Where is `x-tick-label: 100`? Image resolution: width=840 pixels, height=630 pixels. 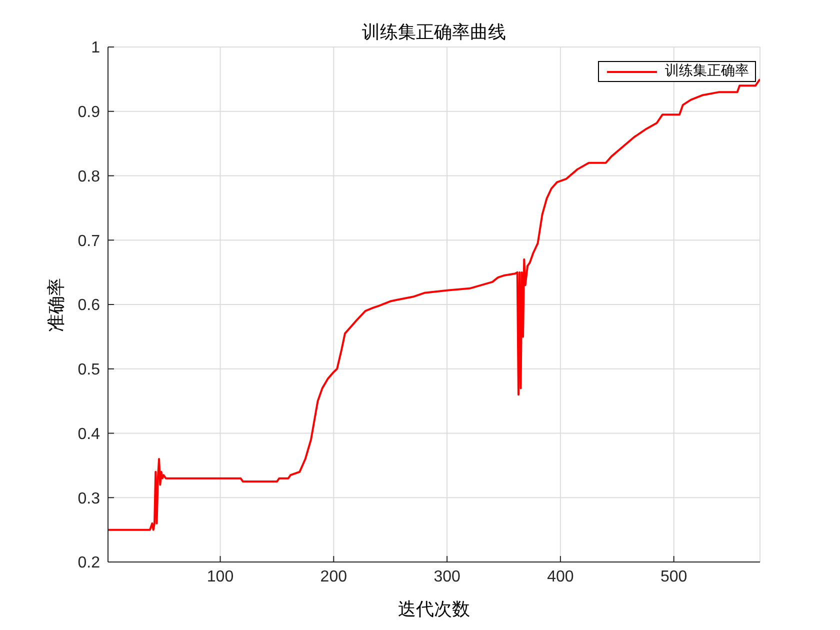
x-tick-label: 100 is located at coordinates (220, 577).